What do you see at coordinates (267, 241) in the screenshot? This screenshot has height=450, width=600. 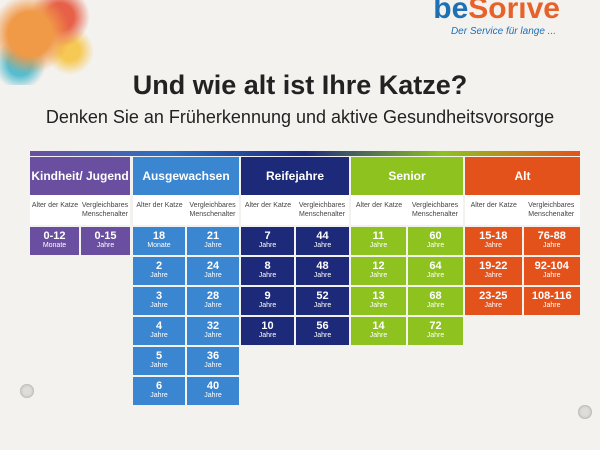 I see `cat-age-cell: 7 Jahre` at bounding box center [267, 241].